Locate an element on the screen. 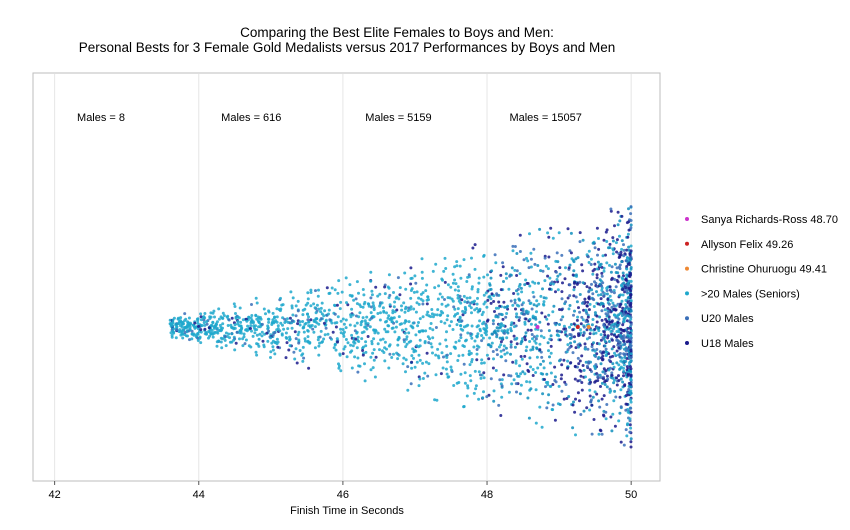  legend-label: U18 Males is located at coordinates (727, 344).